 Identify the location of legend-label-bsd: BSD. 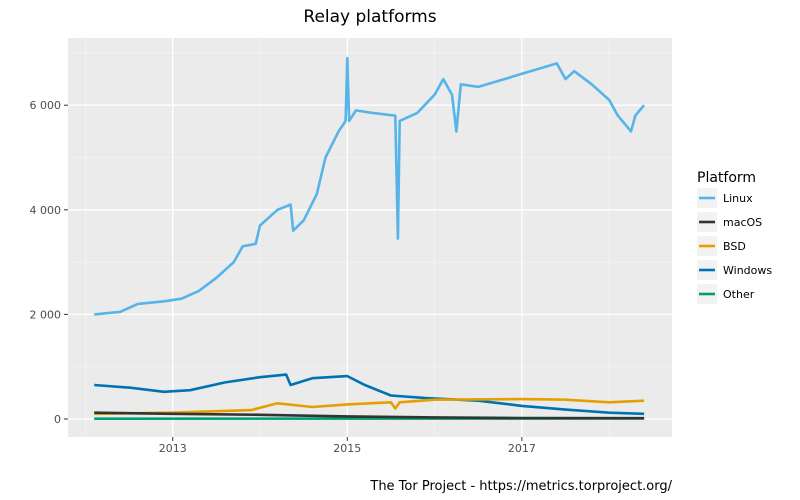
(734, 246).